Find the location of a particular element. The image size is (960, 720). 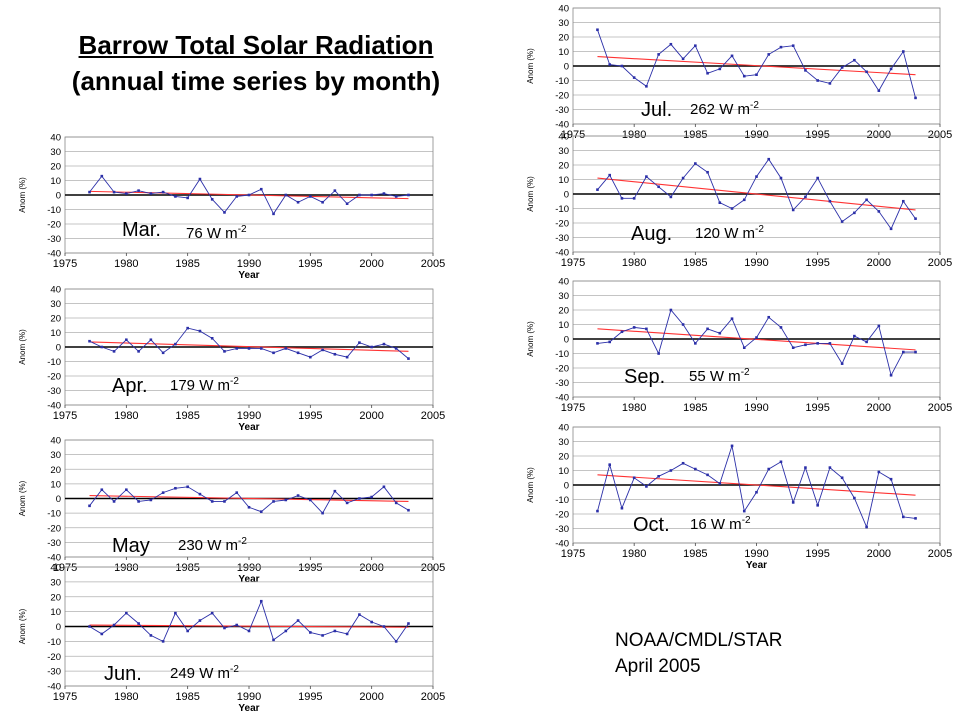

y-tick-label: -10 is located at coordinates (54, 514).